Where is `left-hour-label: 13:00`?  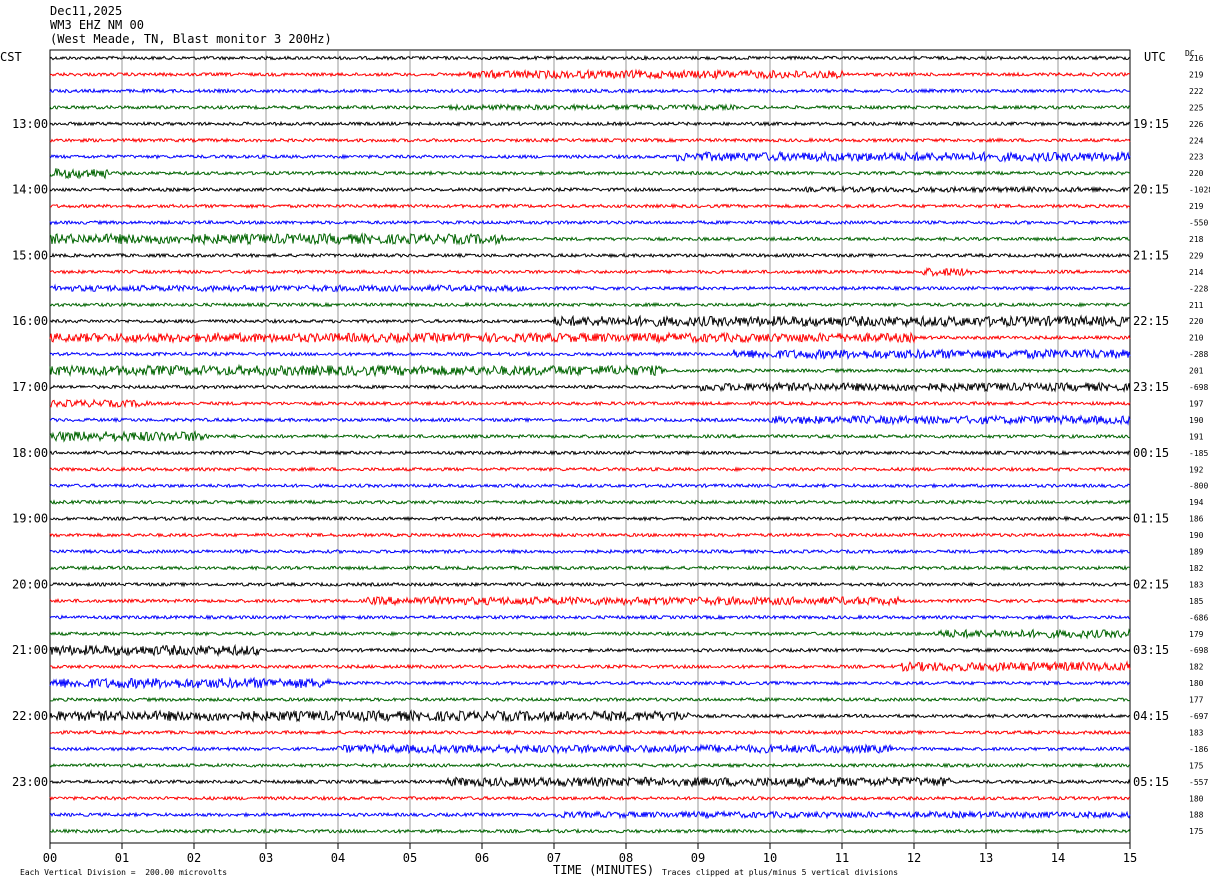
left-hour-label: 13:00 is located at coordinates (30, 124).